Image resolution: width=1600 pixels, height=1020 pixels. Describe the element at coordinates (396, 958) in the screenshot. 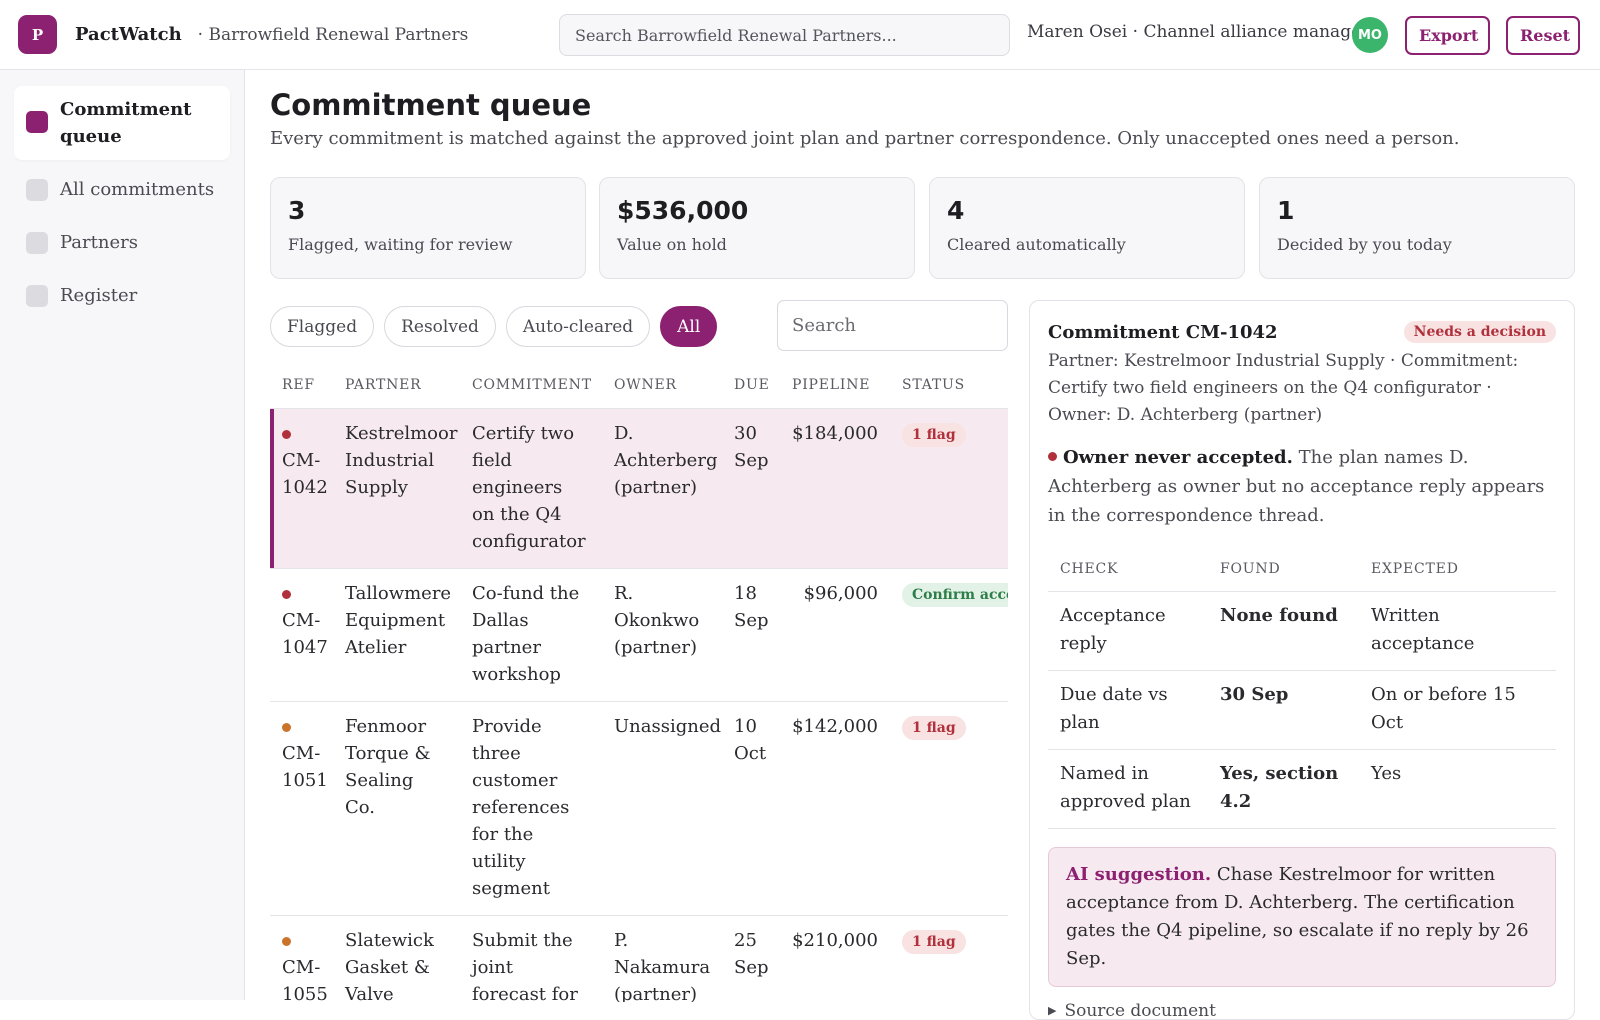

I see `row-partner: Slatewick Gasket & Valve Works` at that location.